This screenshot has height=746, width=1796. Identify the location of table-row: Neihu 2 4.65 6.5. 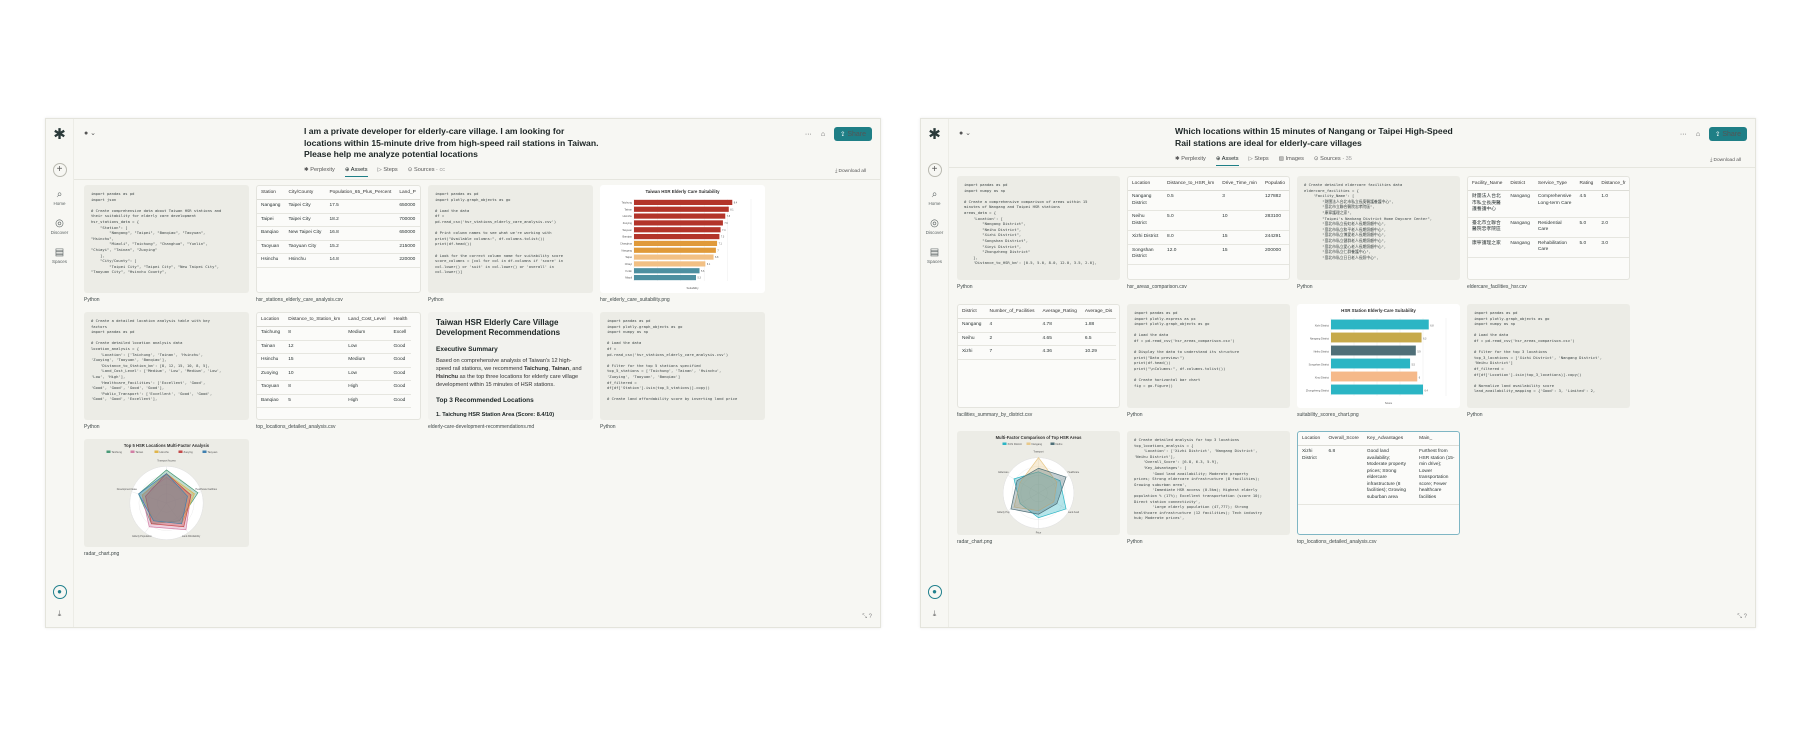
(1037, 339).